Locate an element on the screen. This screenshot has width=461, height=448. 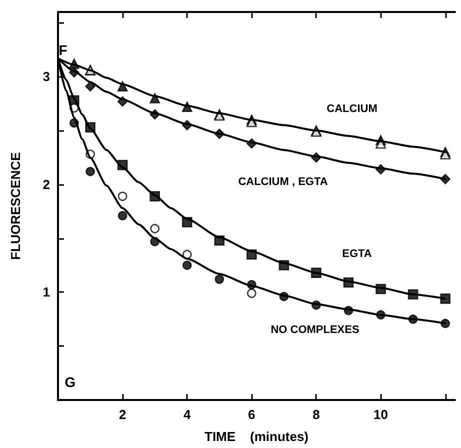
x-tick-label: 8 is located at coordinates (316, 414).